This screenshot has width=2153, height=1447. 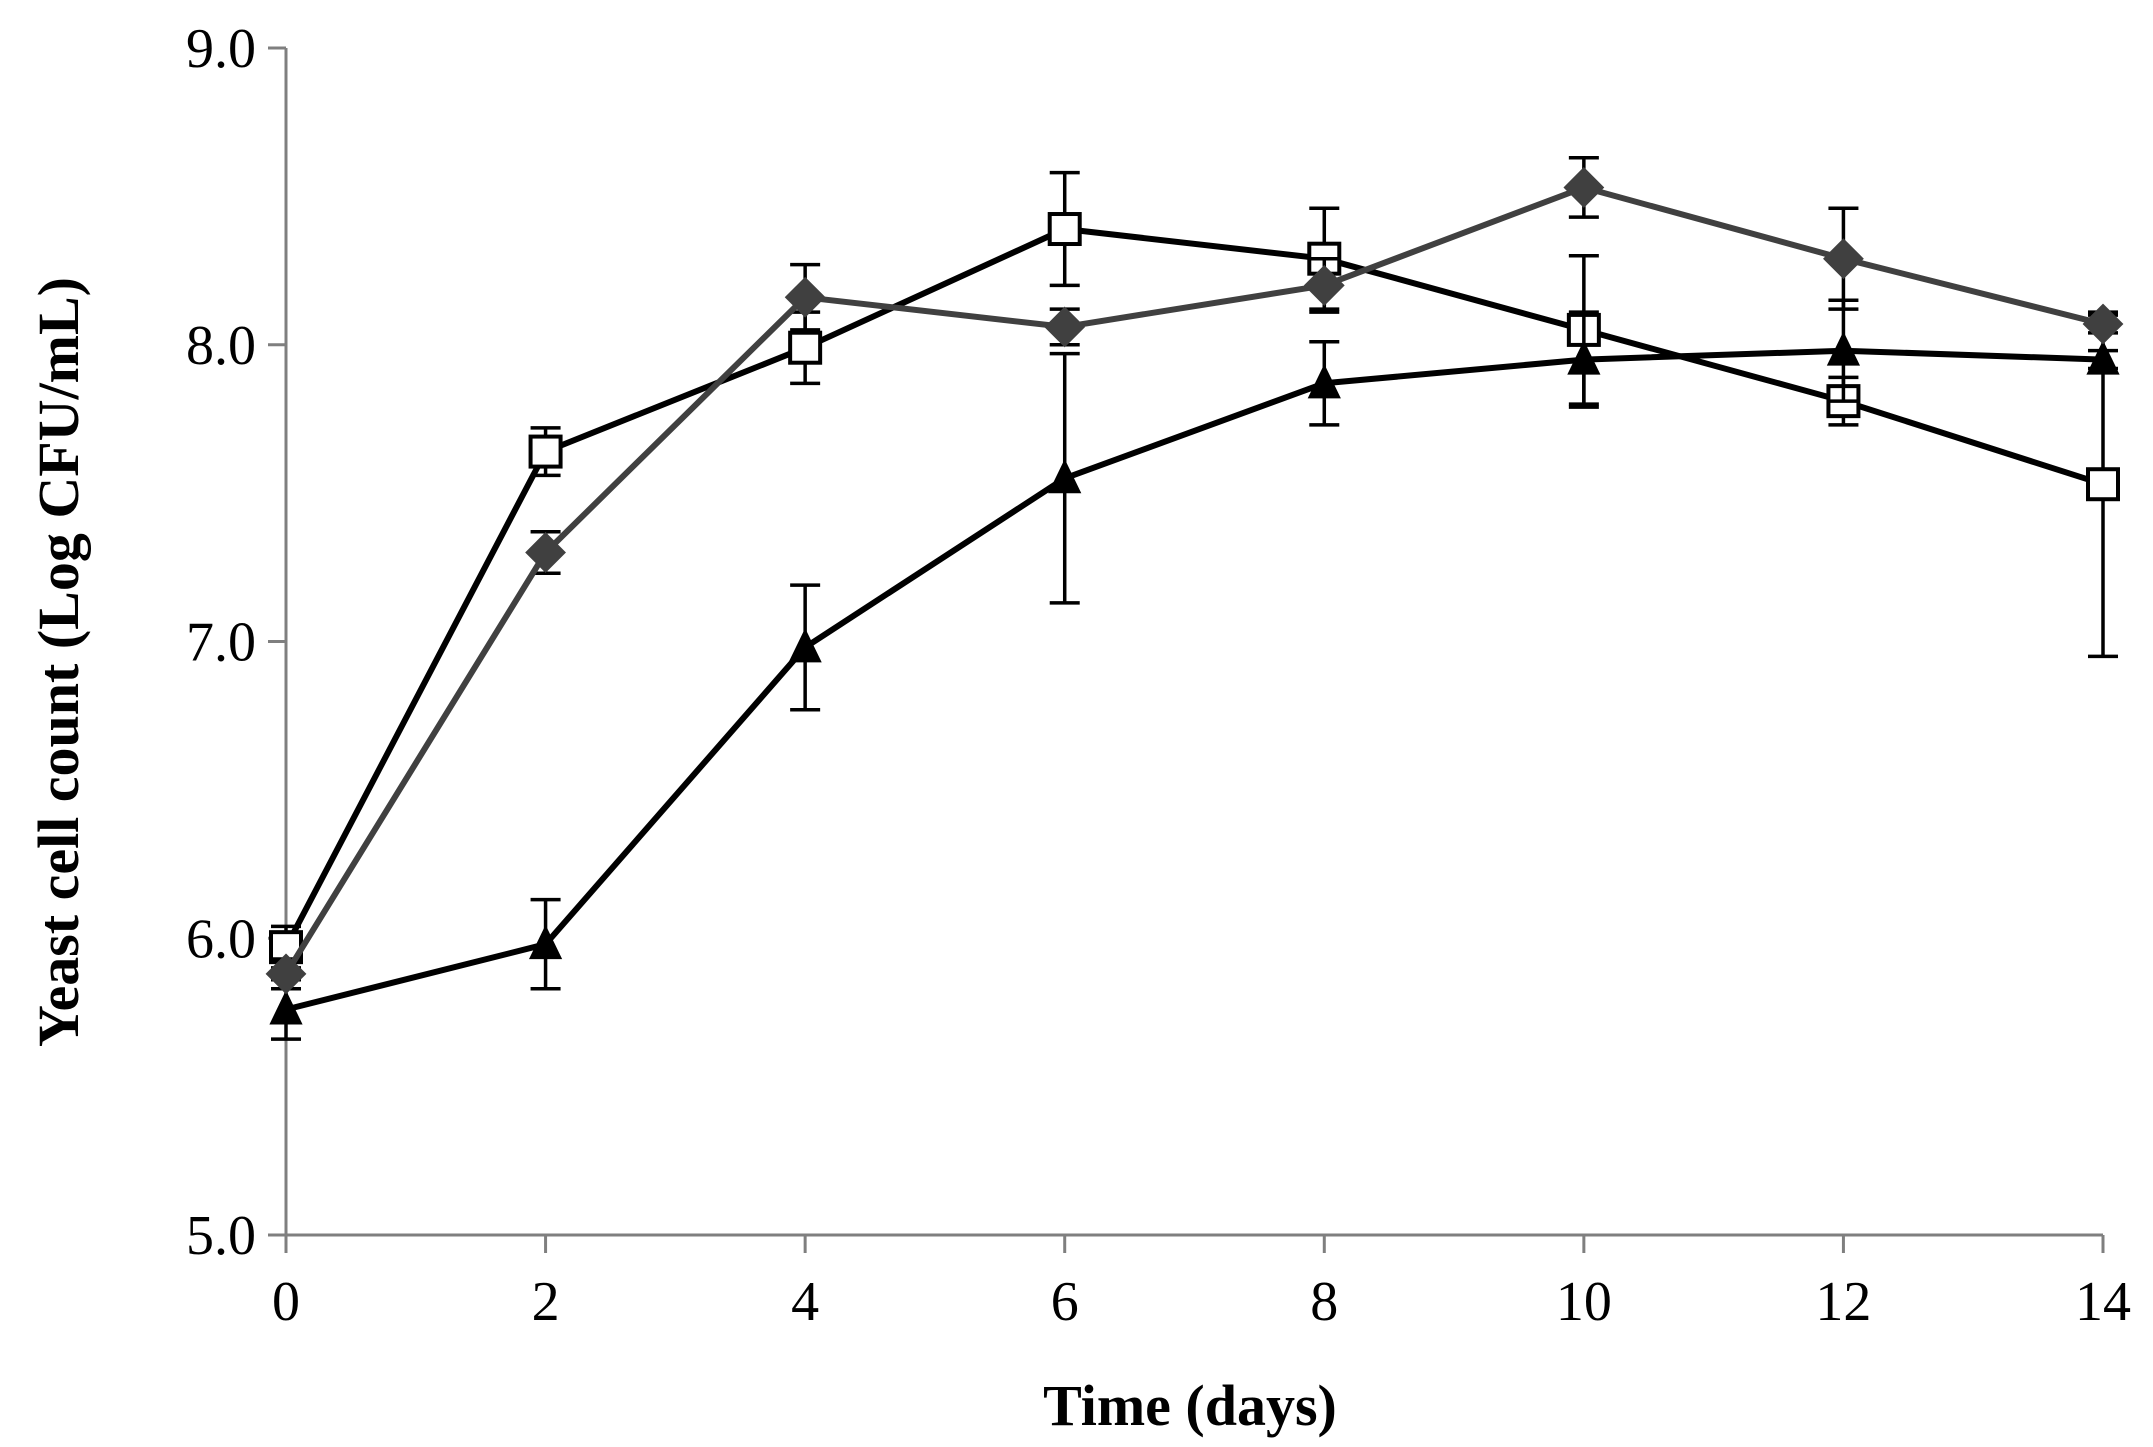 I want to click on x-tick-label: 8, so click(x=1324, y=1302).